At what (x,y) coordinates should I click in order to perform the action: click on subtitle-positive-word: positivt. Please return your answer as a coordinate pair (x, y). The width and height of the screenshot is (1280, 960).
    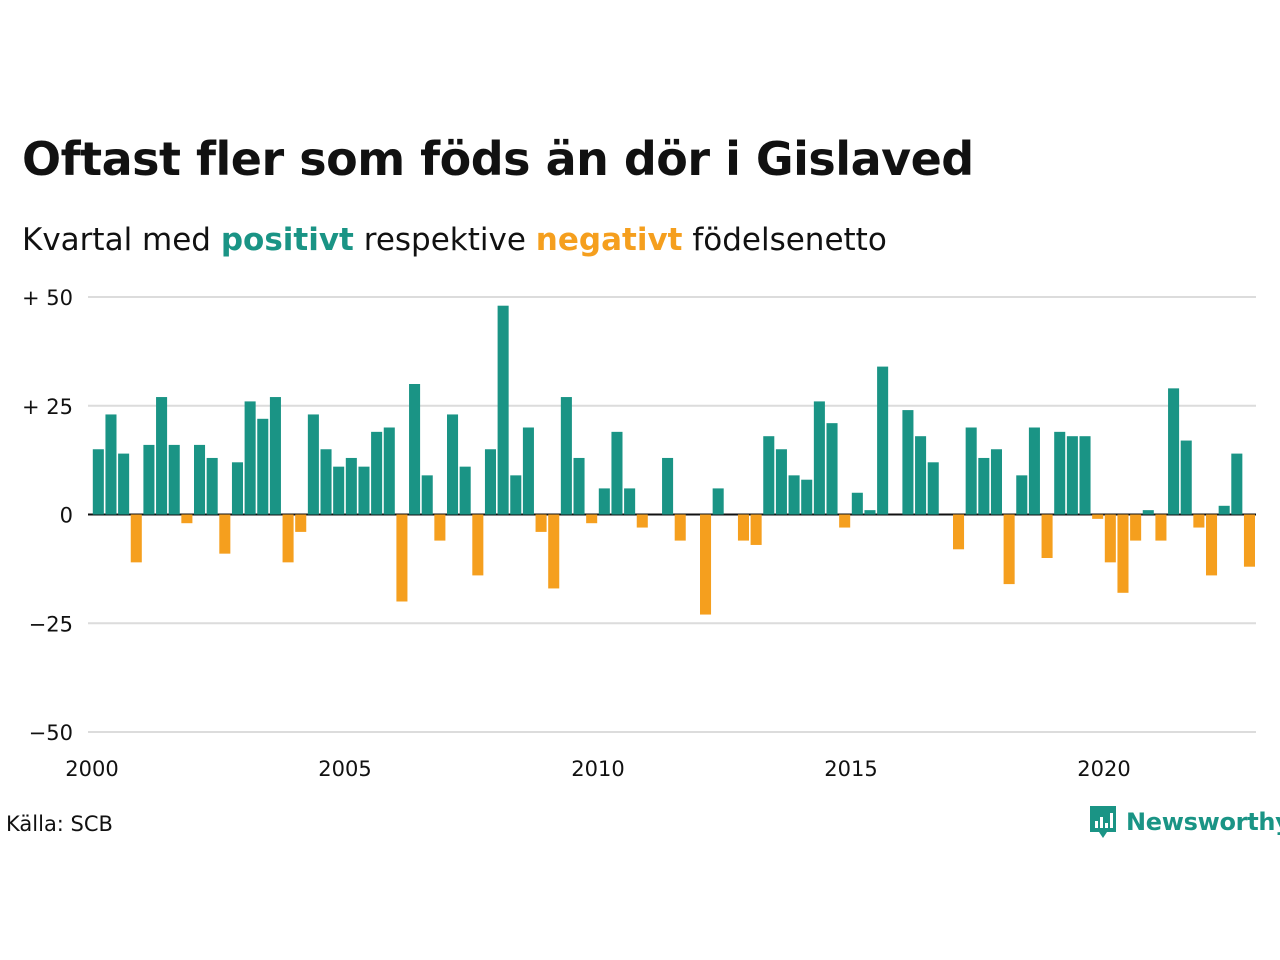
    Looking at the image, I should click on (287, 240).